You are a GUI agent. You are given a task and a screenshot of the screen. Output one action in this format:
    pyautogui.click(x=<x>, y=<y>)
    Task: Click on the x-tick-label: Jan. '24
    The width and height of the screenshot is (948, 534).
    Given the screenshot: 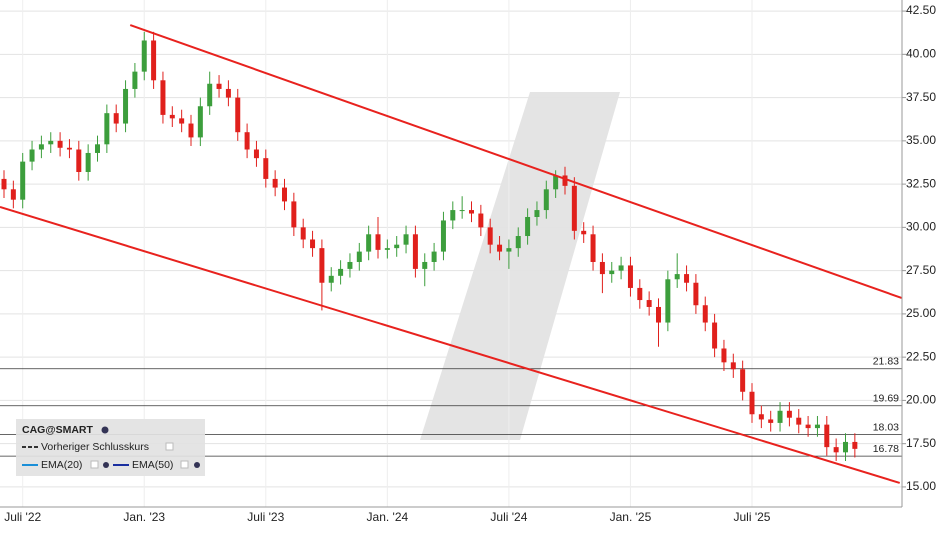 What is the action you would take?
    pyautogui.click(x=388, y=517)
    